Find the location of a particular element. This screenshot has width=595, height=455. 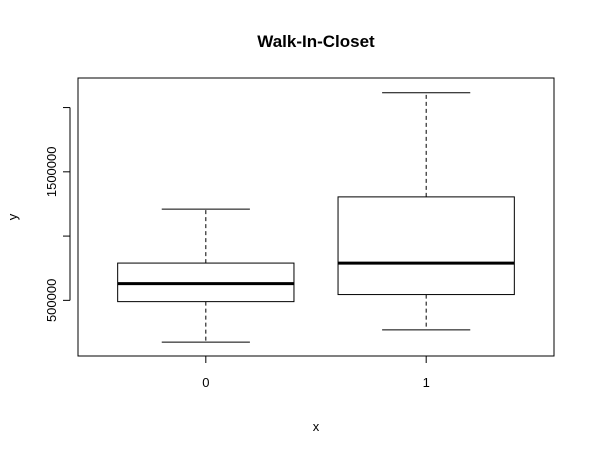

y-axis-label: y is located at coordinates (12, 216).